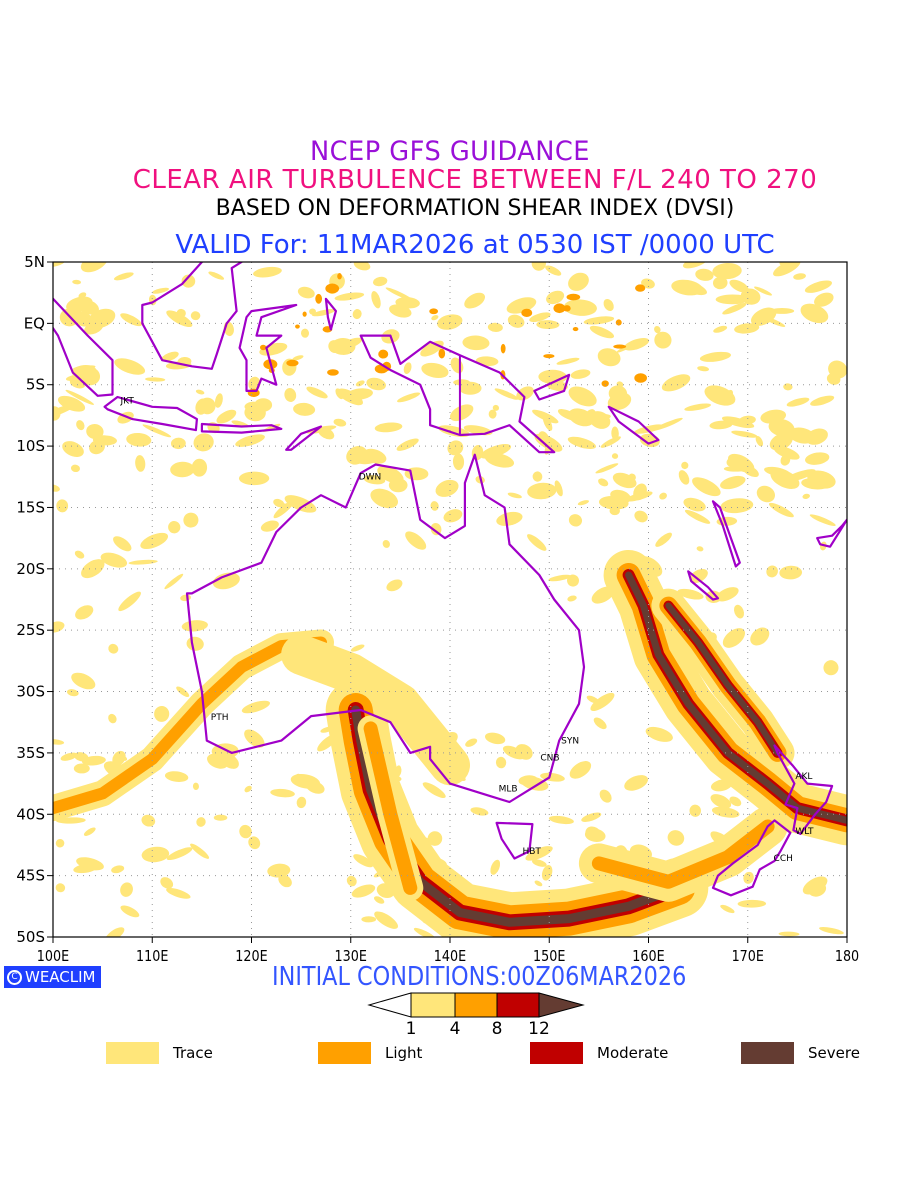 The width and height of the screenshot is (900, 1200). I want to click on colorbar-box, so click(476, 1005).